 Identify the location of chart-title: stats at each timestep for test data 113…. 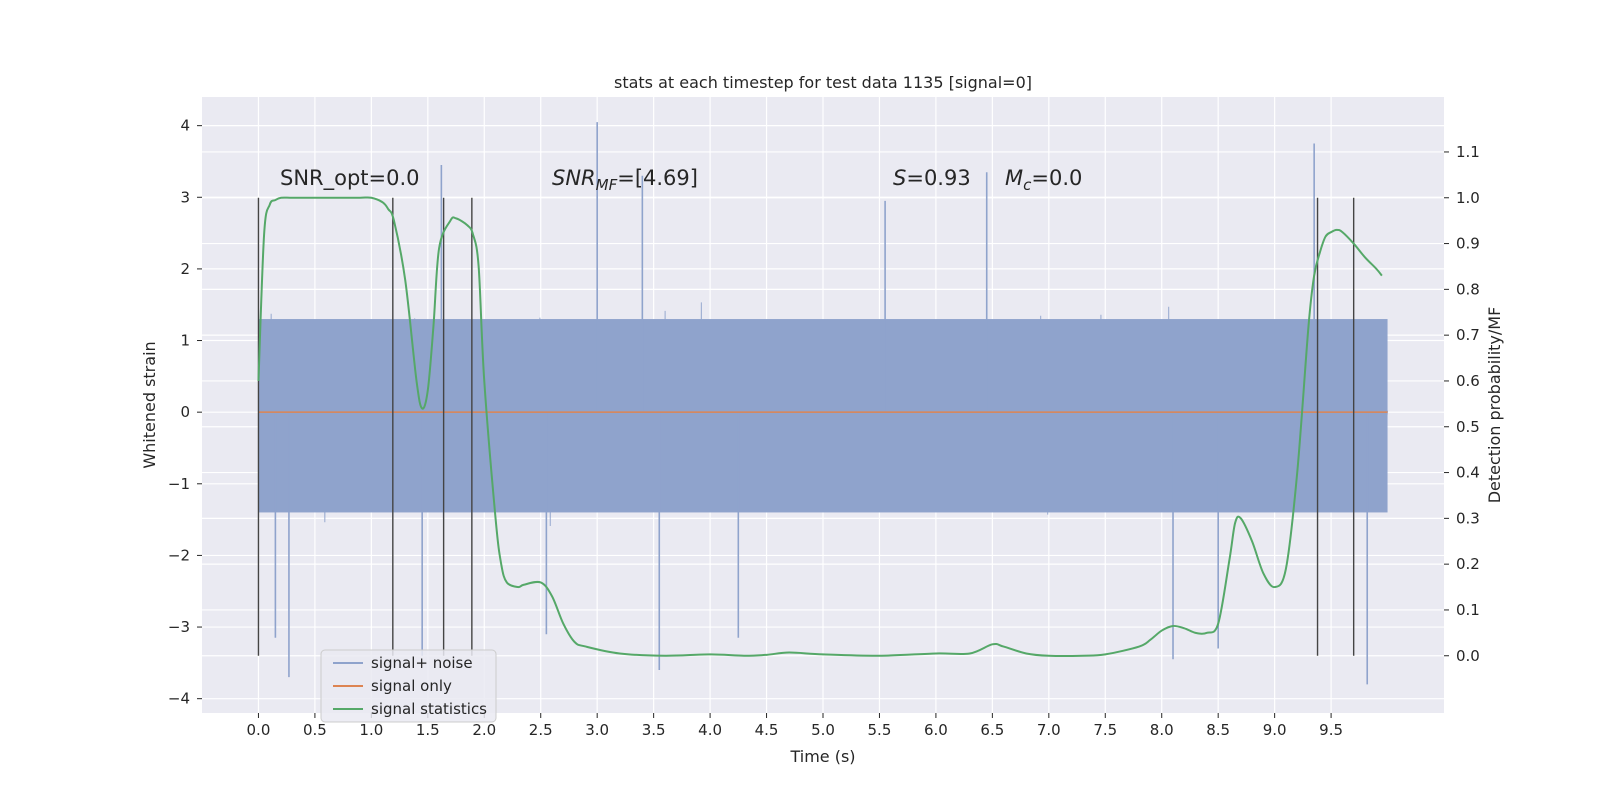
(823, 82).